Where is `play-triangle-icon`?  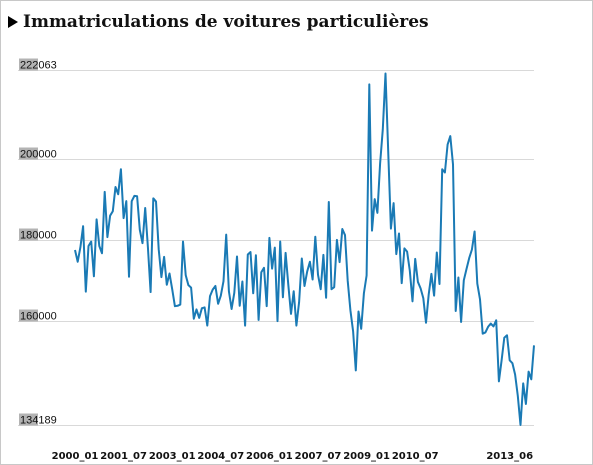 play-triangle-icon is located at coordinates (13, 22).